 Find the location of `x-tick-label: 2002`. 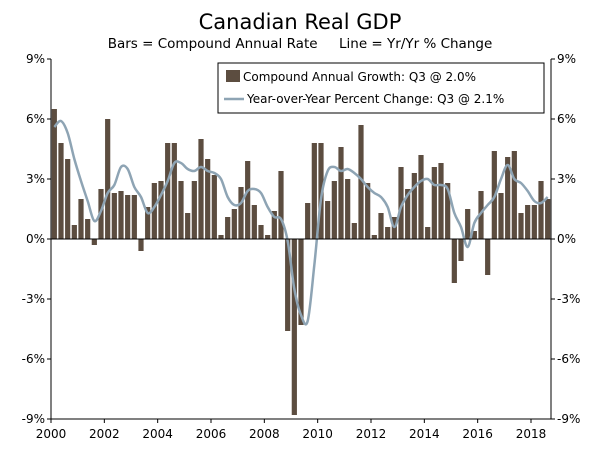

x-tick-label: 2002 is located at coordinates (104, 434).